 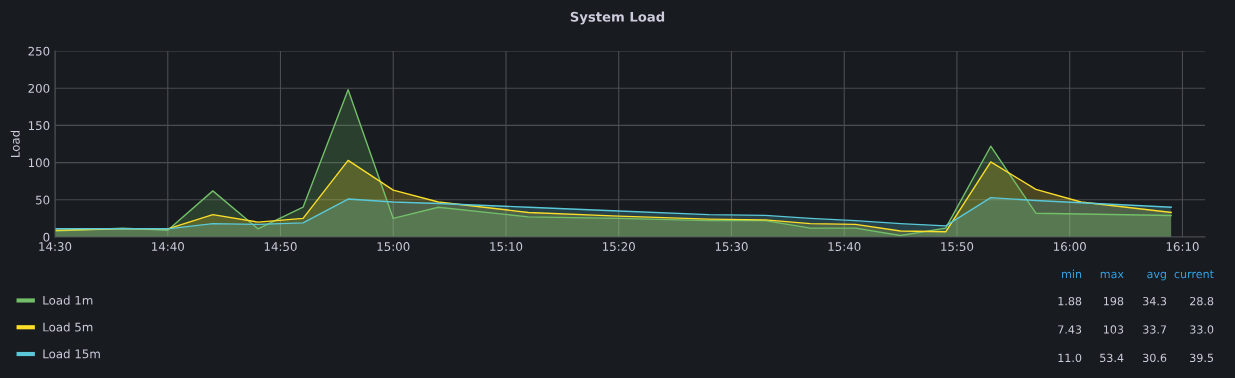 I want to click on text: 1.88, so click(x=1070, y=301).